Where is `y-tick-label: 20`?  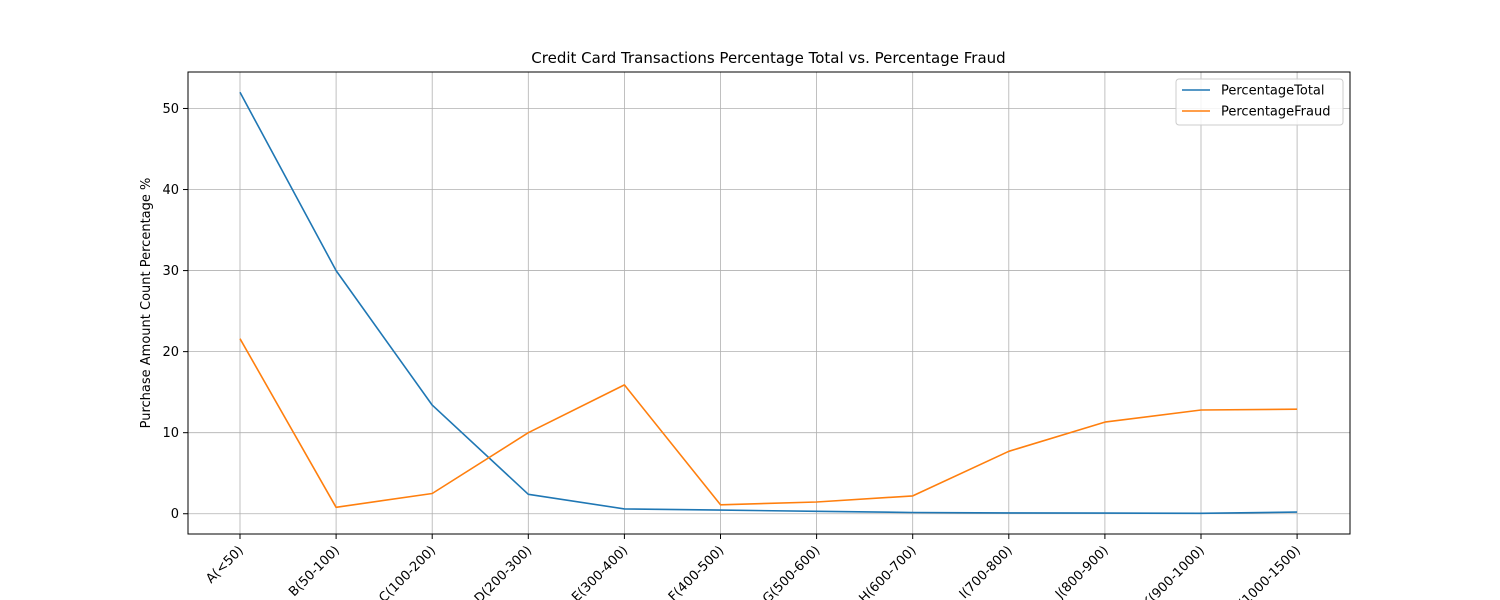
y-tick-label: 20 is located at coordinates (170, 352).